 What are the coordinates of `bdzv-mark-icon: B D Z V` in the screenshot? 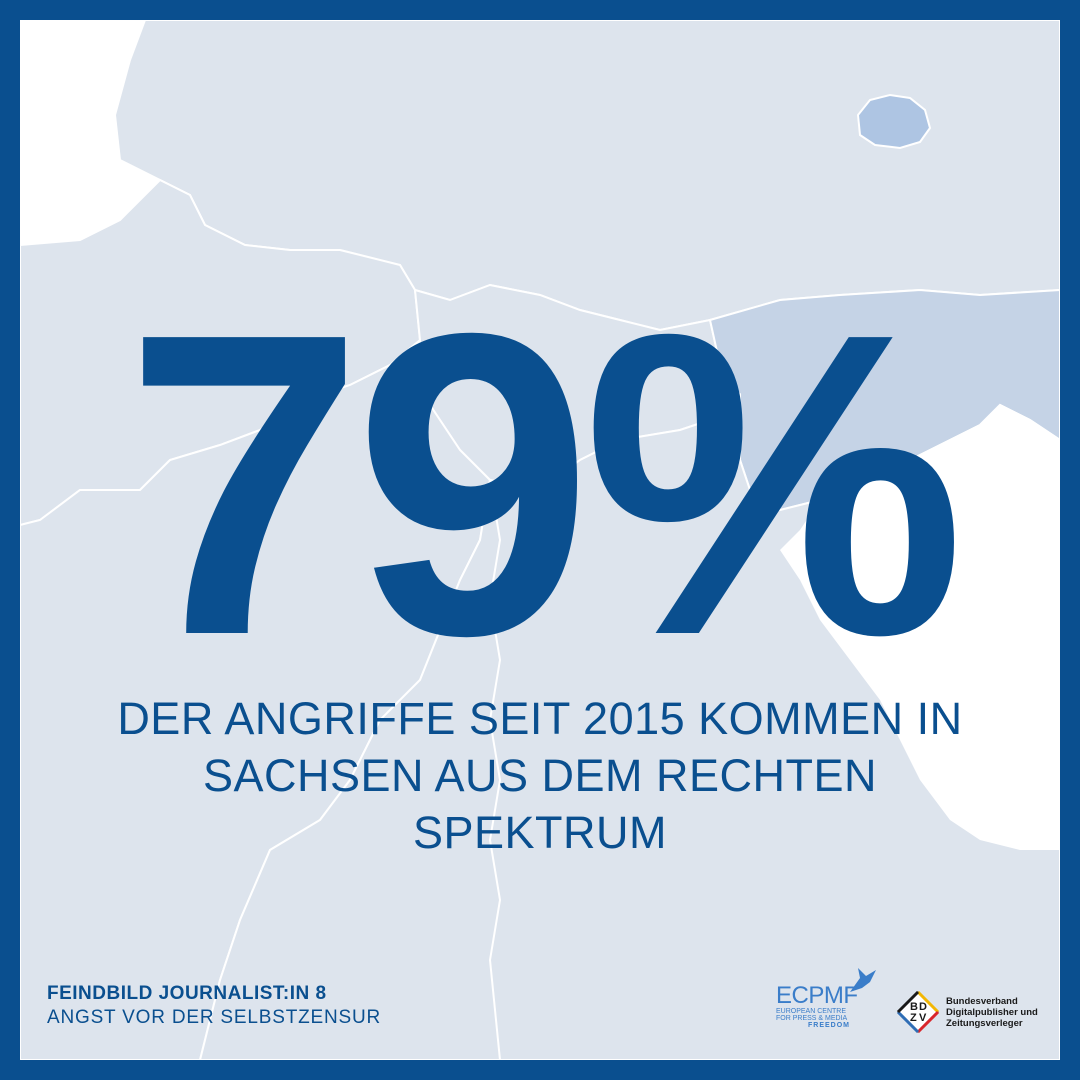 It's located at (918, 1012).